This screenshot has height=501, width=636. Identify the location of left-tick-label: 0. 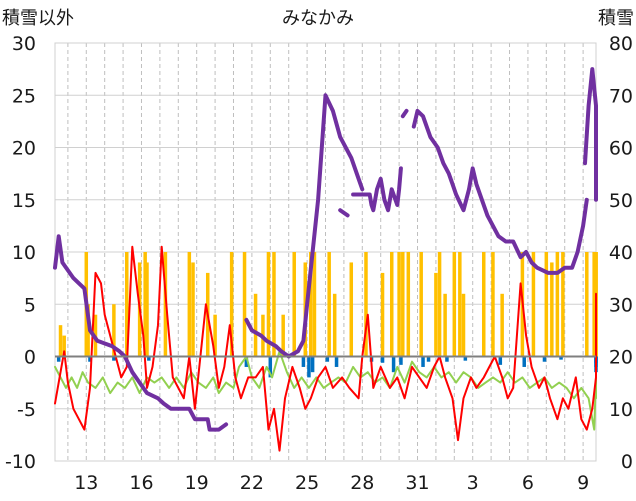
(30, 358).